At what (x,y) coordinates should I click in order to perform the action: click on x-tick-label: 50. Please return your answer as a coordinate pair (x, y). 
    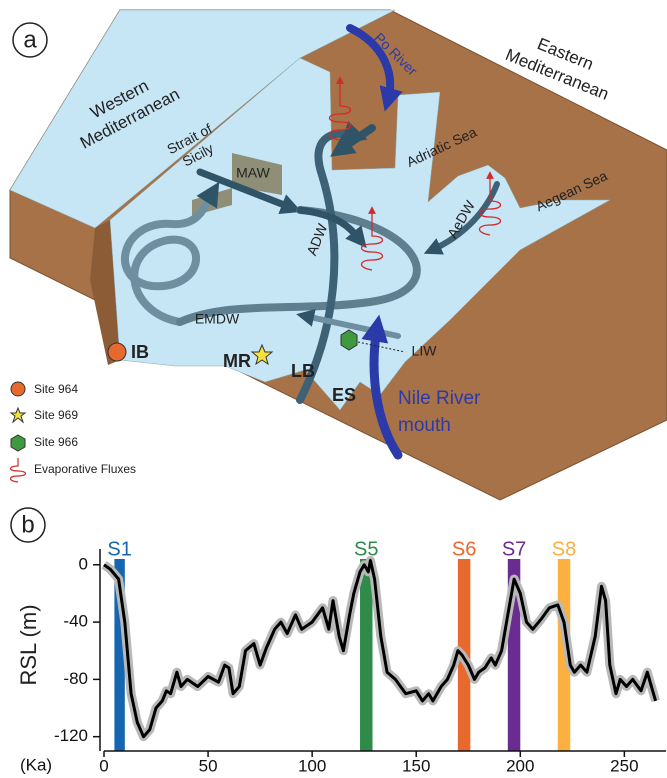
    Looking at the image, I should click on (208, 765).